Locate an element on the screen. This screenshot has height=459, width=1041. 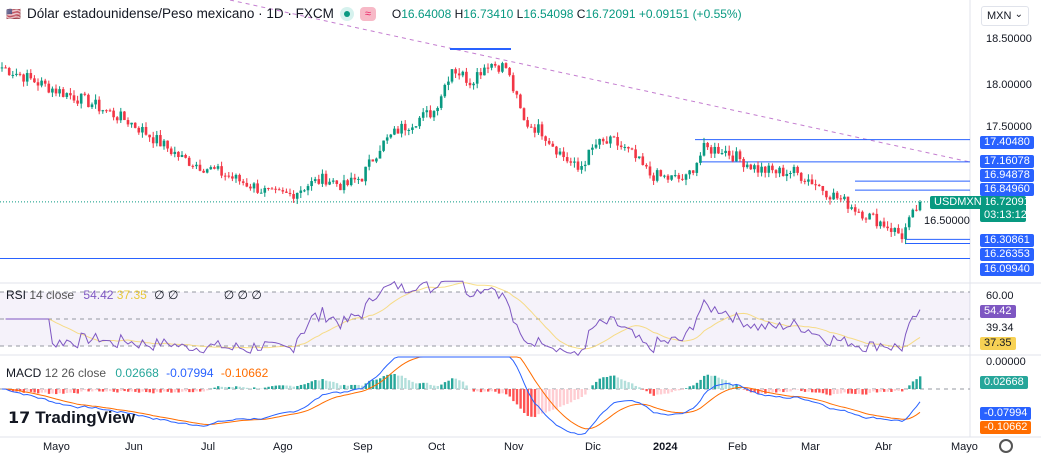
settings-icon is located at coordinates (1006, 446).